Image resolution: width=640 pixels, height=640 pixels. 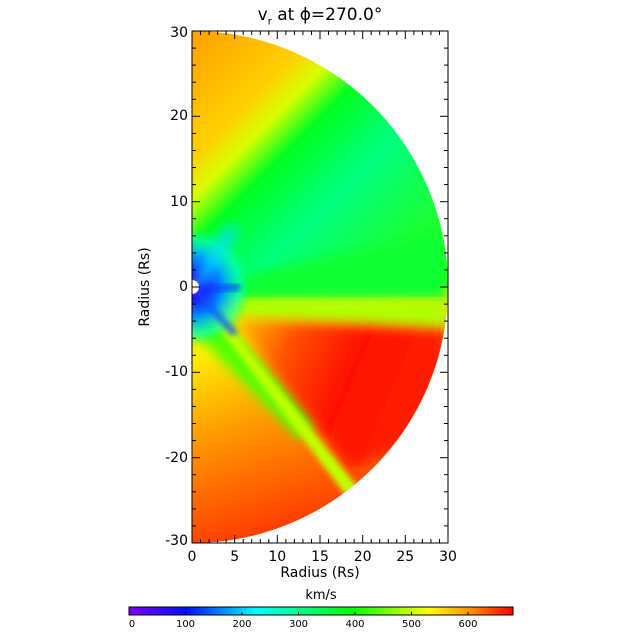 What do you see at coordinates (277, 557) in the screenshot?
I see `x-tick-label: 10` at bounding box center [277, 557].